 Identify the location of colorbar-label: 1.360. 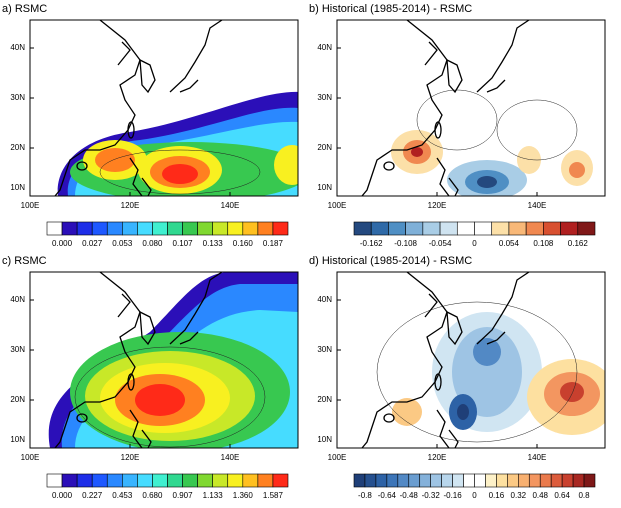
(243, 495).